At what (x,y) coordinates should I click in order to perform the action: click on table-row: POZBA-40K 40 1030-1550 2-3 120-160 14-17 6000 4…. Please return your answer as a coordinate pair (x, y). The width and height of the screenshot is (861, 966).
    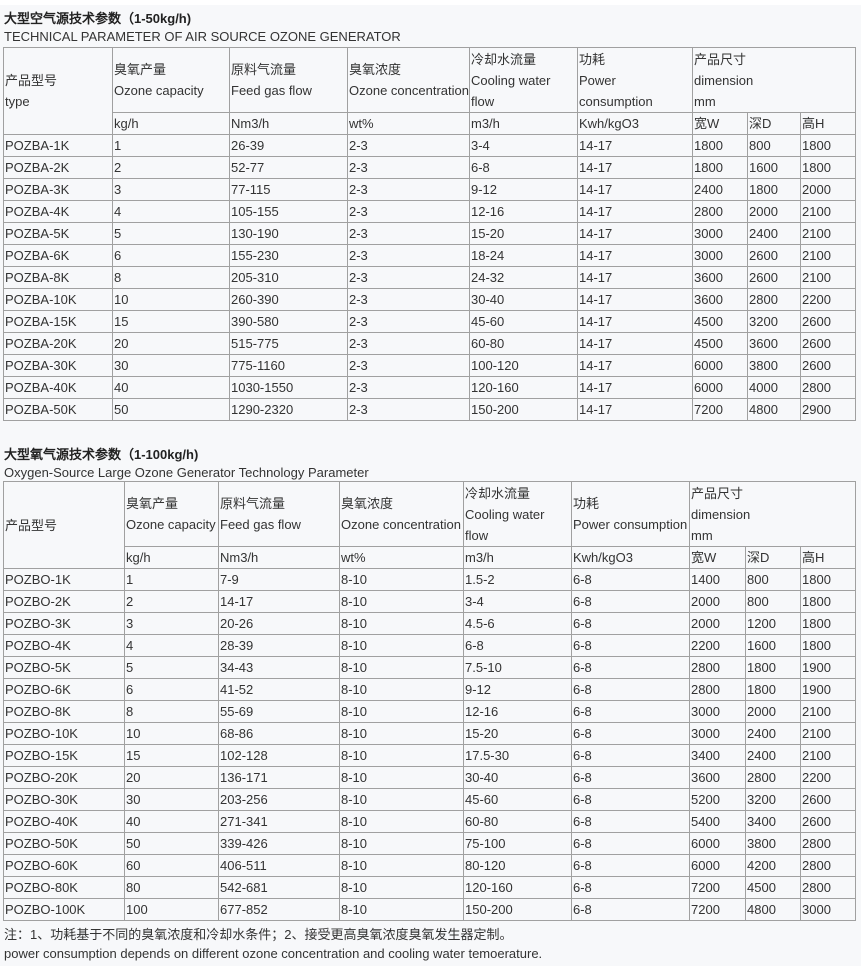
    Looking at the image, I should click on (429, 387).